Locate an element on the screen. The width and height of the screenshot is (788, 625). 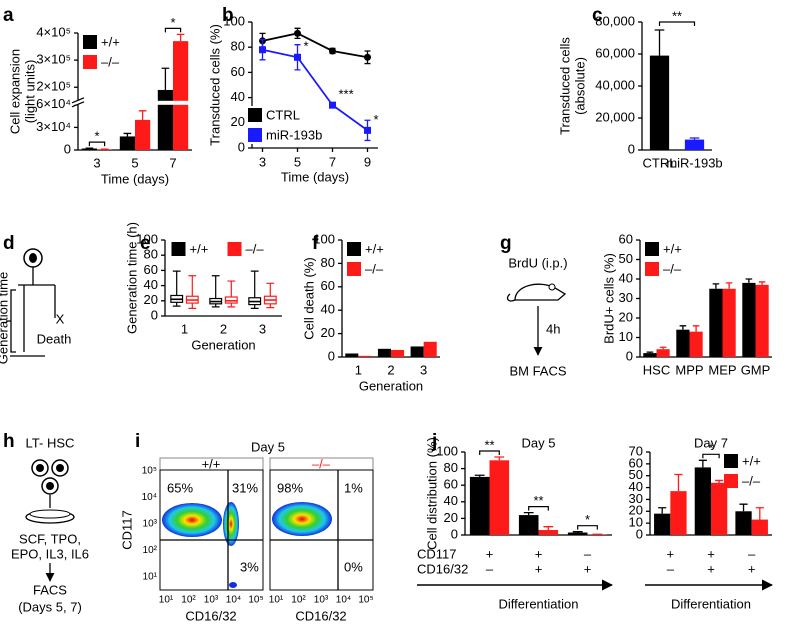
x-tick-label: 3 is located at coordinates (96, 162).